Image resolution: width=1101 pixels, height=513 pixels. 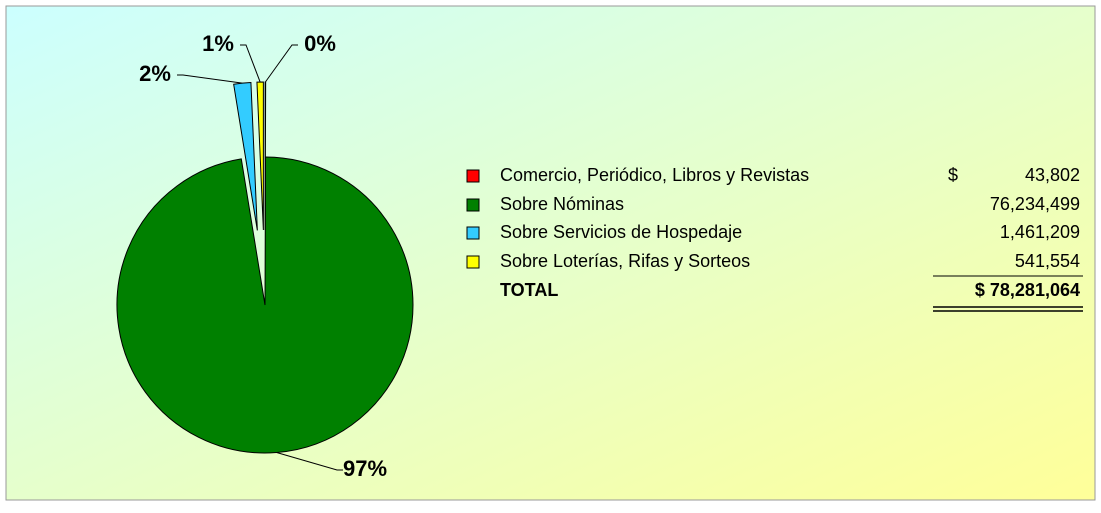 I want to click on data-label: 97%, so click(x=365, y=468).